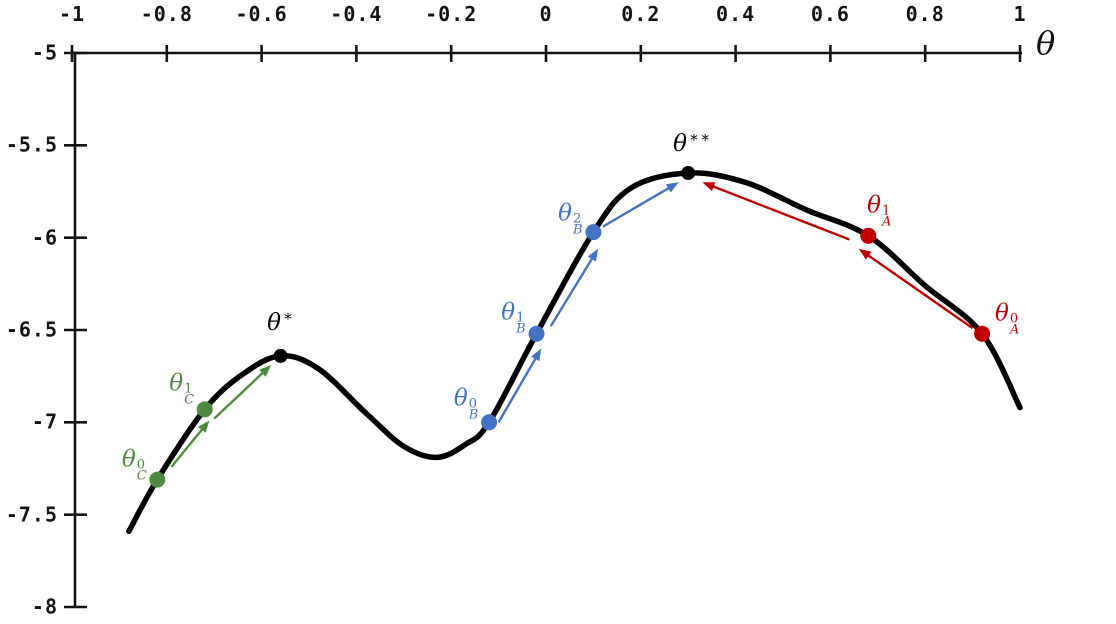 This screenshot has width=1116, height=624. I want to click on data-point-theta-B0, so click(489, 422).